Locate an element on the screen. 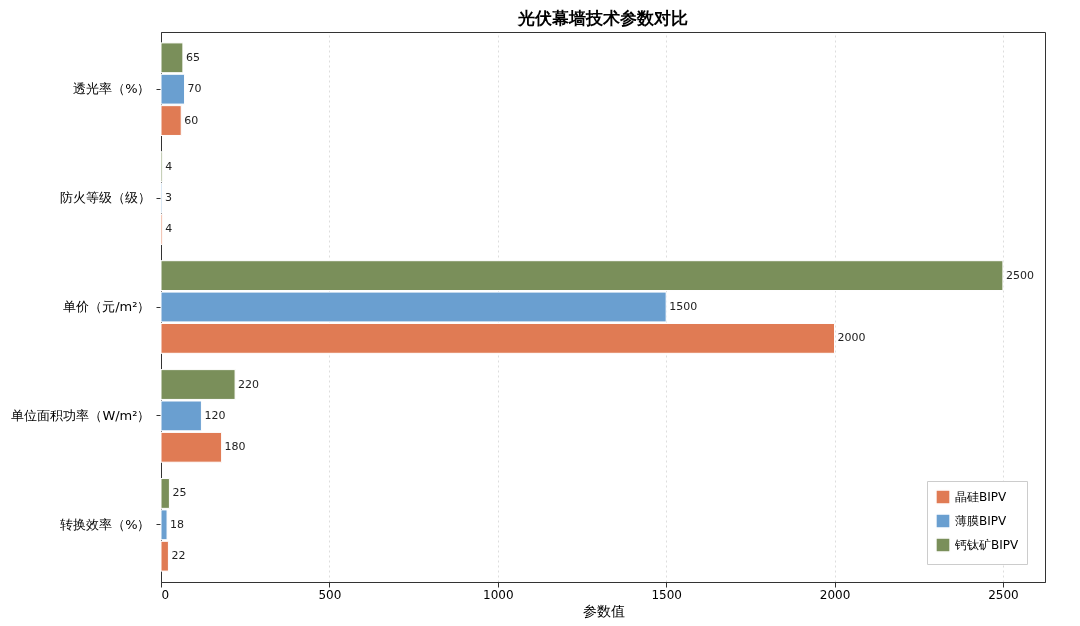 The height and width of the screenshot is (626, 1080). y-tick-label: 转换效率（%） is located at coordinates (105, 524).